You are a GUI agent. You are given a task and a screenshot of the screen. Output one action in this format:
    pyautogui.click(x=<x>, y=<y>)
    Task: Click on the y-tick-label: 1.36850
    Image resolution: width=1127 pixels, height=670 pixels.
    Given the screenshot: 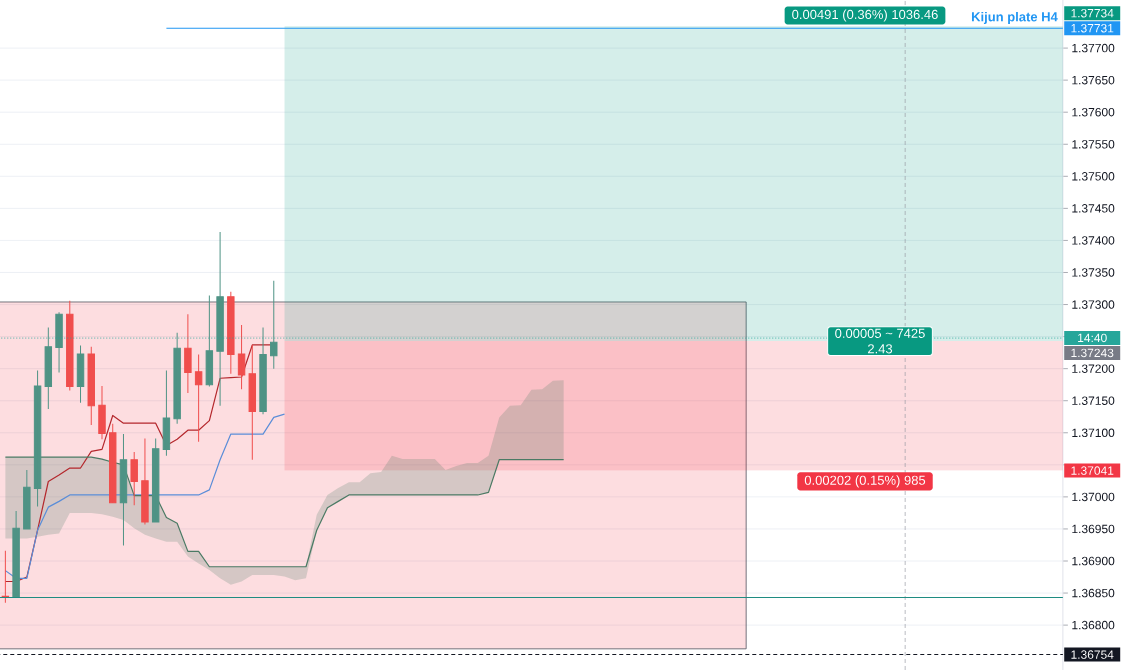 What is the action you would take?
    pyautogui.click(x=1093, y=593)
    